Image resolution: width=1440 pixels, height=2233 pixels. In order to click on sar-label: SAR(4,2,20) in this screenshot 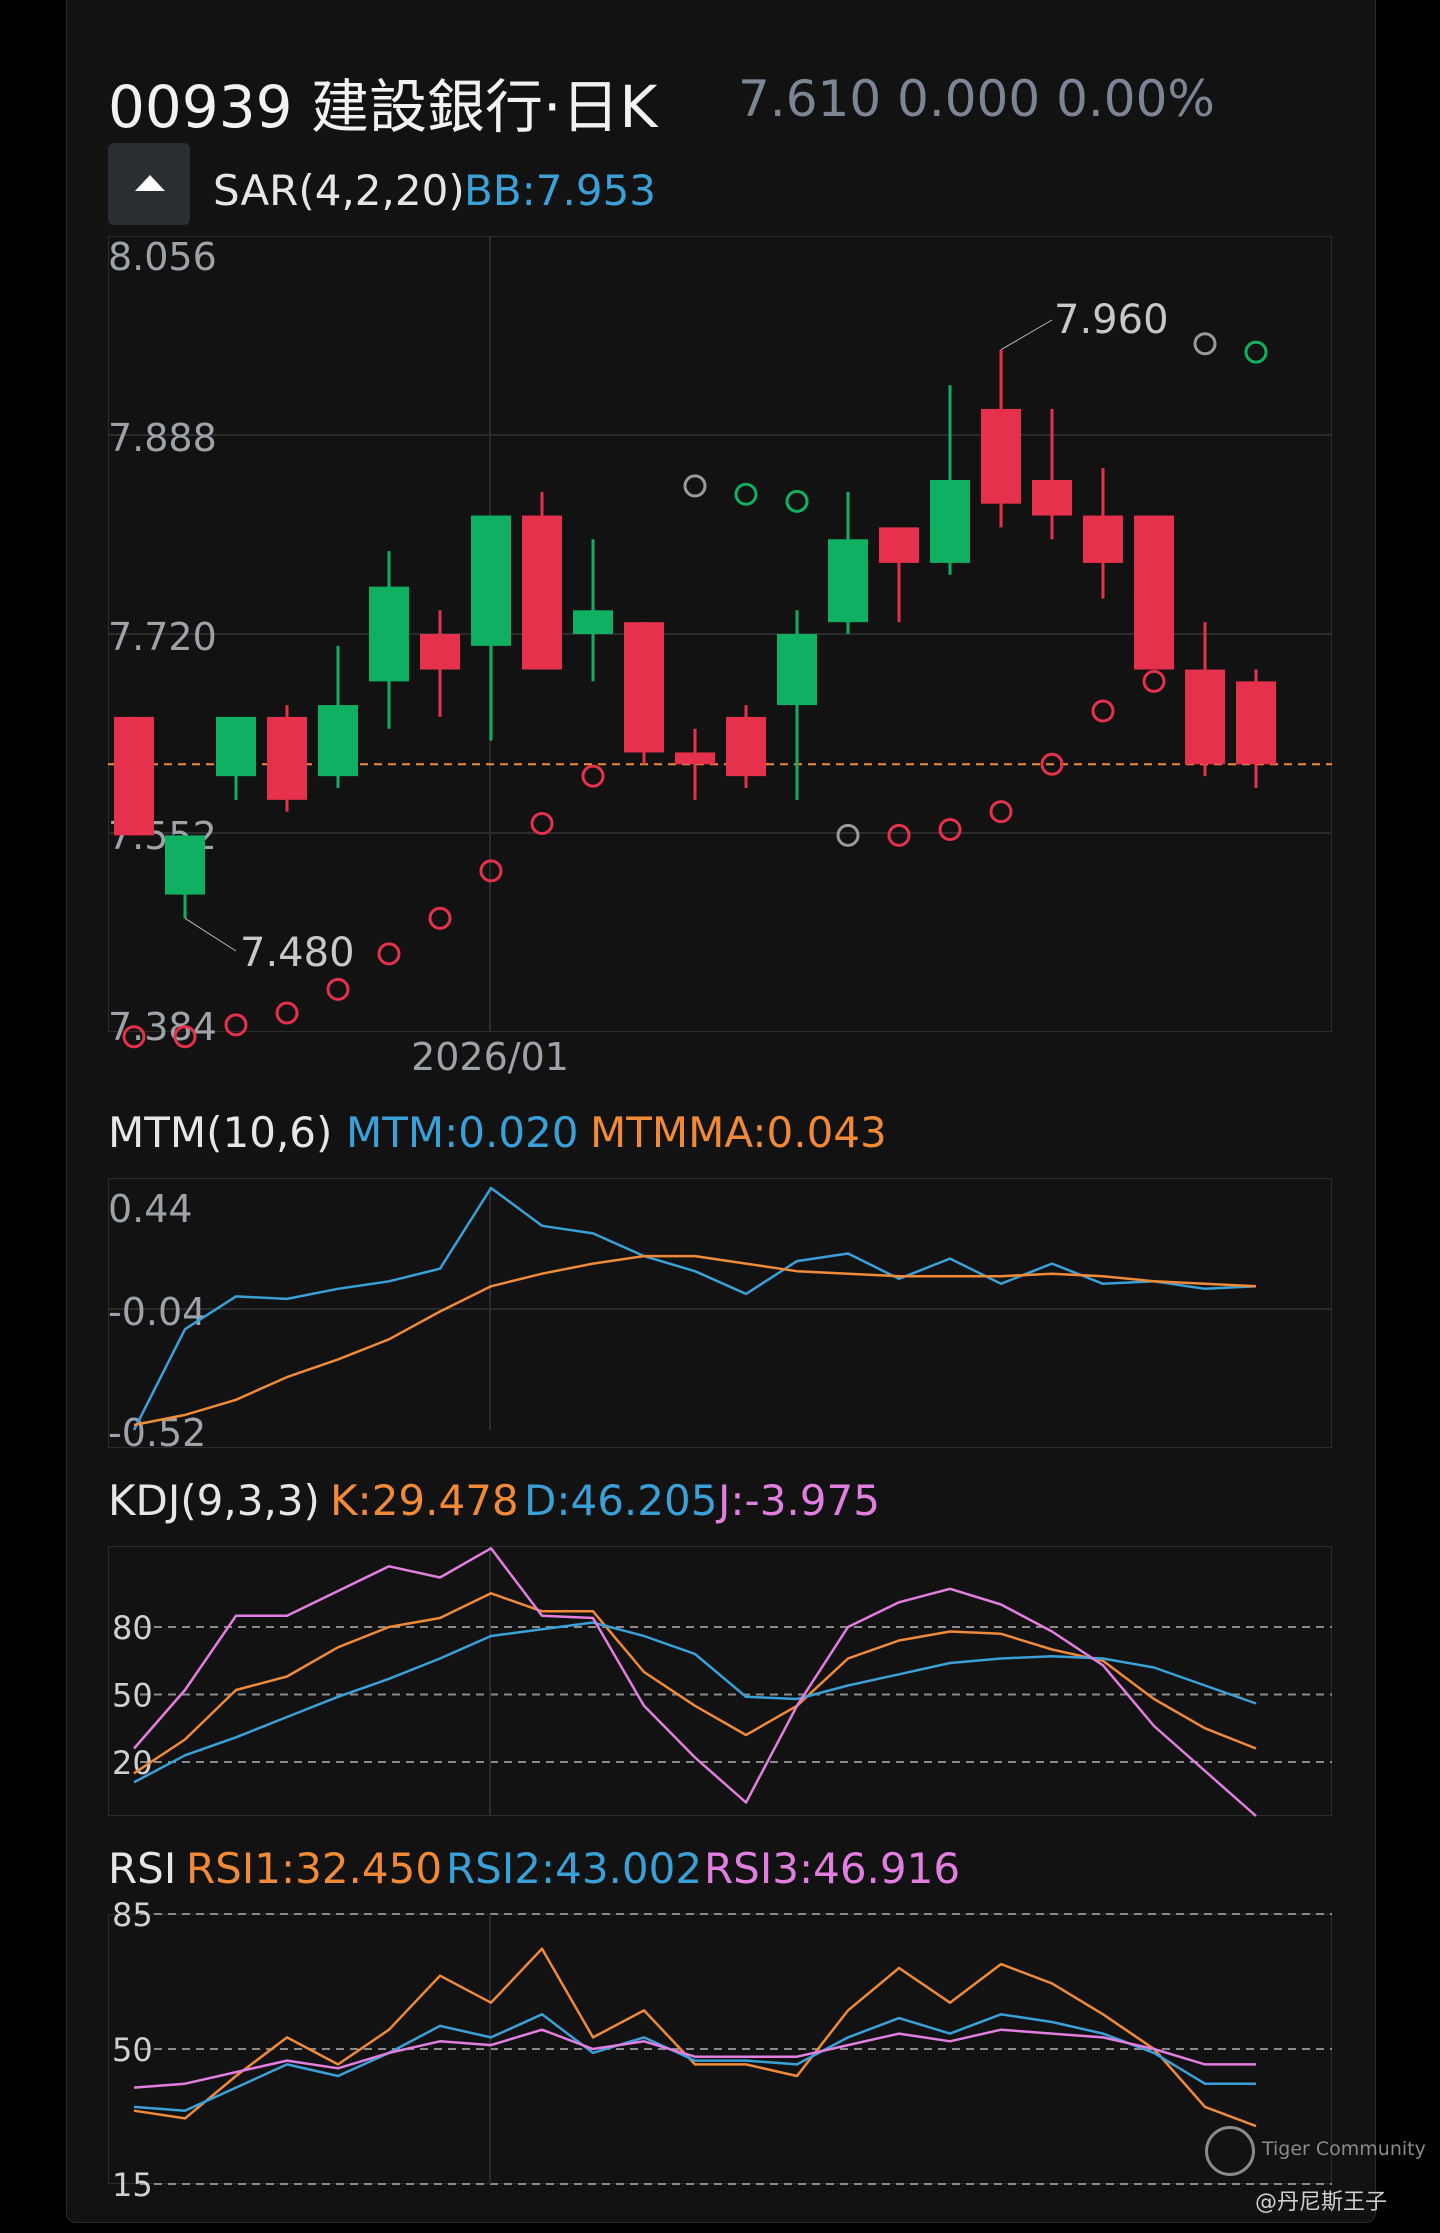, I will do `click(339, 190)`.